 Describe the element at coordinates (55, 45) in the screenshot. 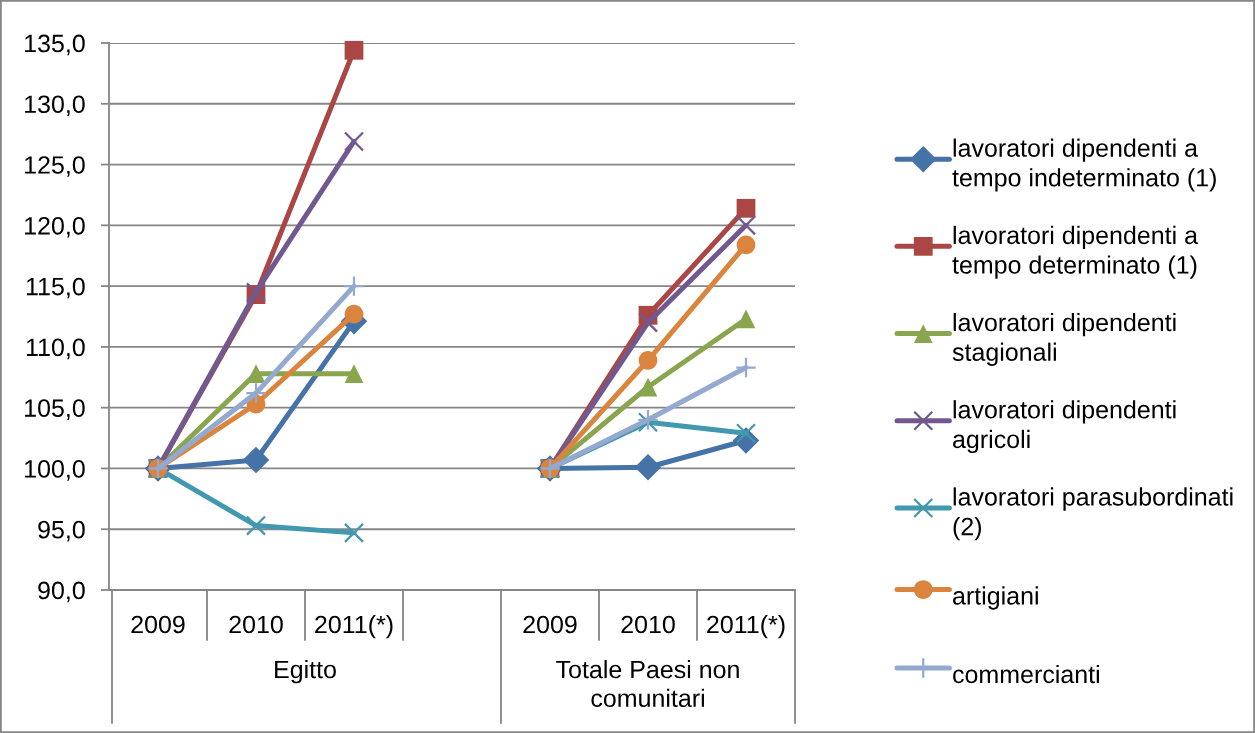

I see `y-tick-label: 135,0` at that location.